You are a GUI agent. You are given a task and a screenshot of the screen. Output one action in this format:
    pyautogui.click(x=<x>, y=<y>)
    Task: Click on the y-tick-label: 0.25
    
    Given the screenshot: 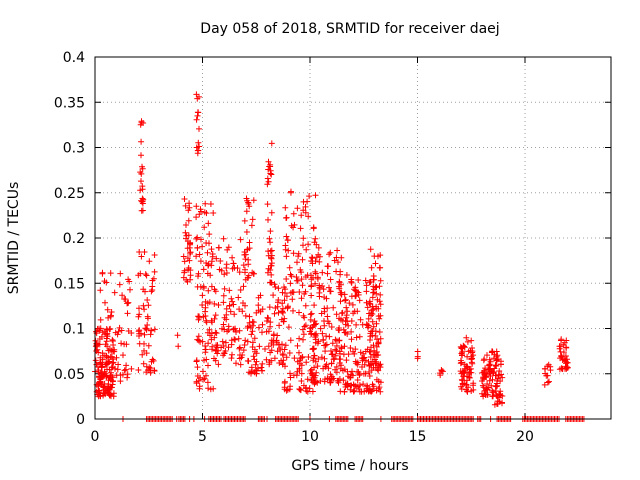 What is the action you would take?
    pyautogui.click(x=69, y=194)
    